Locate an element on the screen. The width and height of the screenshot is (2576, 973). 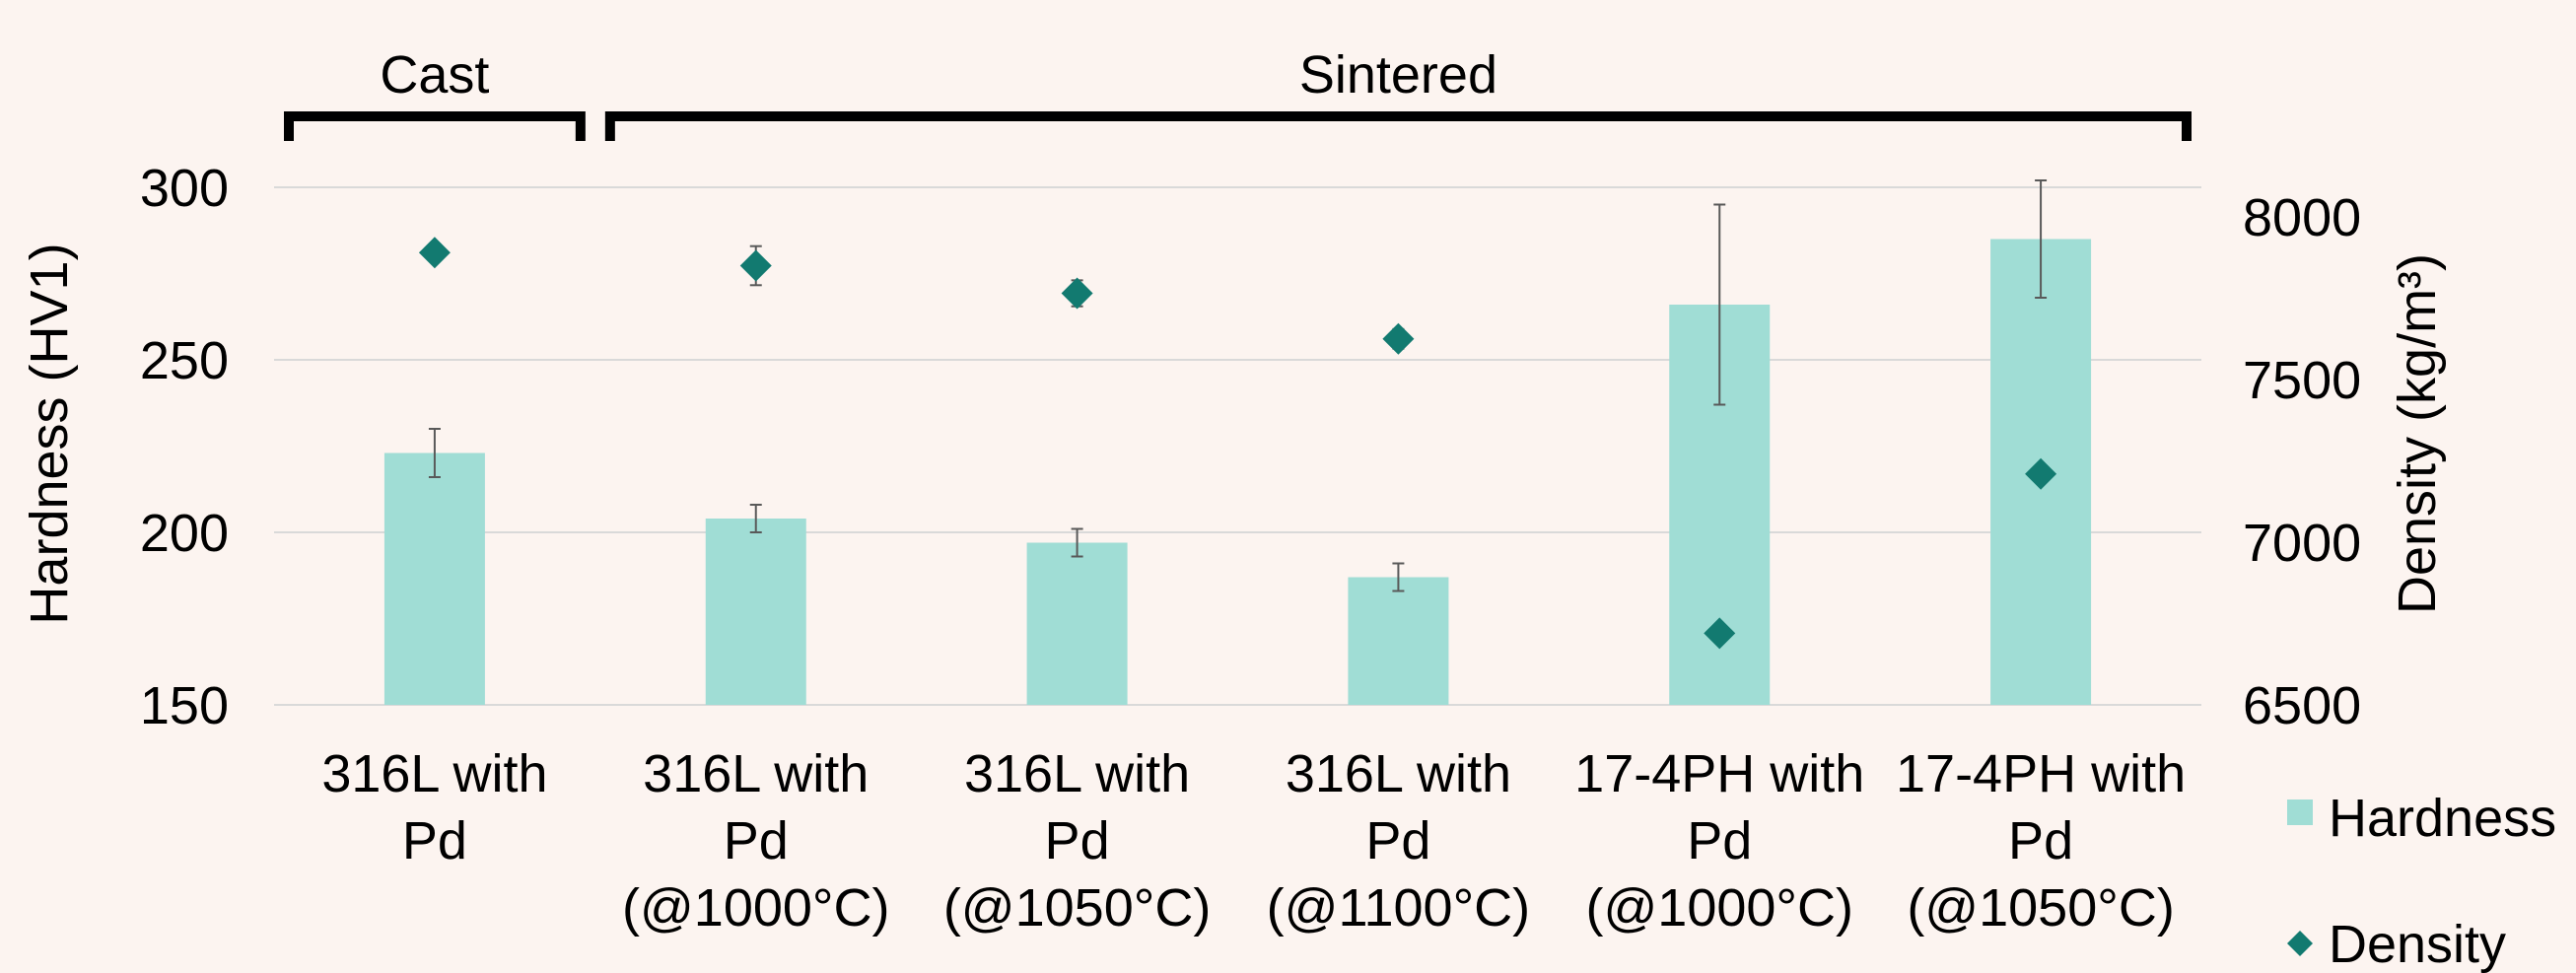
category-label: 316L with Pd (@1000°C) is located at coordinates (756, 841).